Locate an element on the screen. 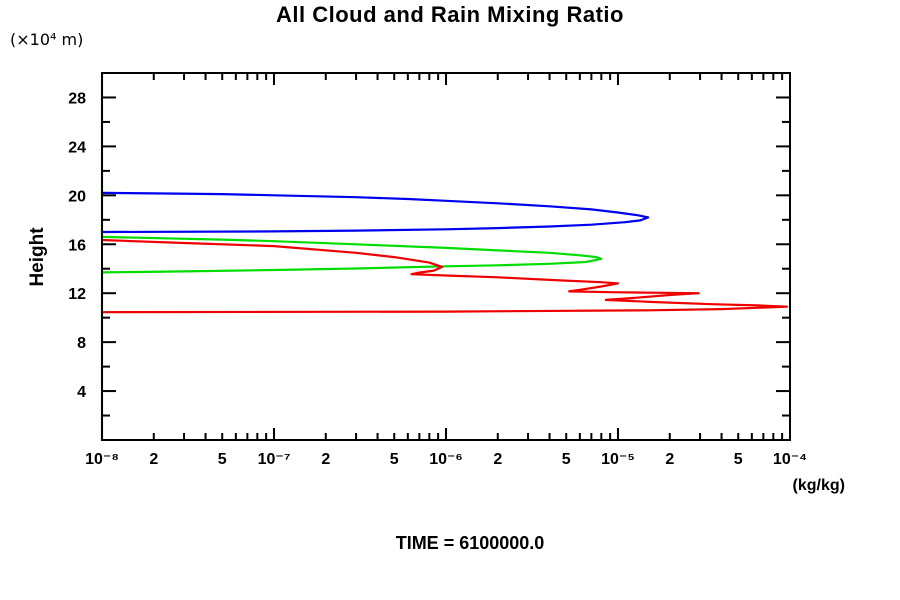 The height and width of the screenshot is (600, 900). x-tick-label: 10⁻⁴ is located at coordinates (790, 459).